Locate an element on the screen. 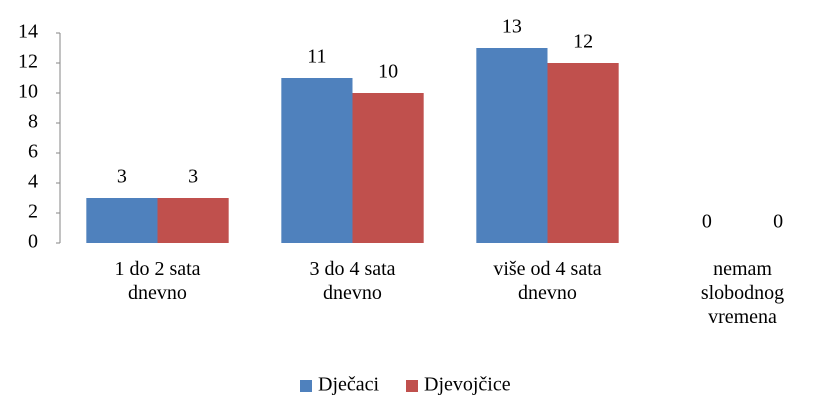  x-tick-label: nemam slobodnog vremena is located at coordinates (742, 293).